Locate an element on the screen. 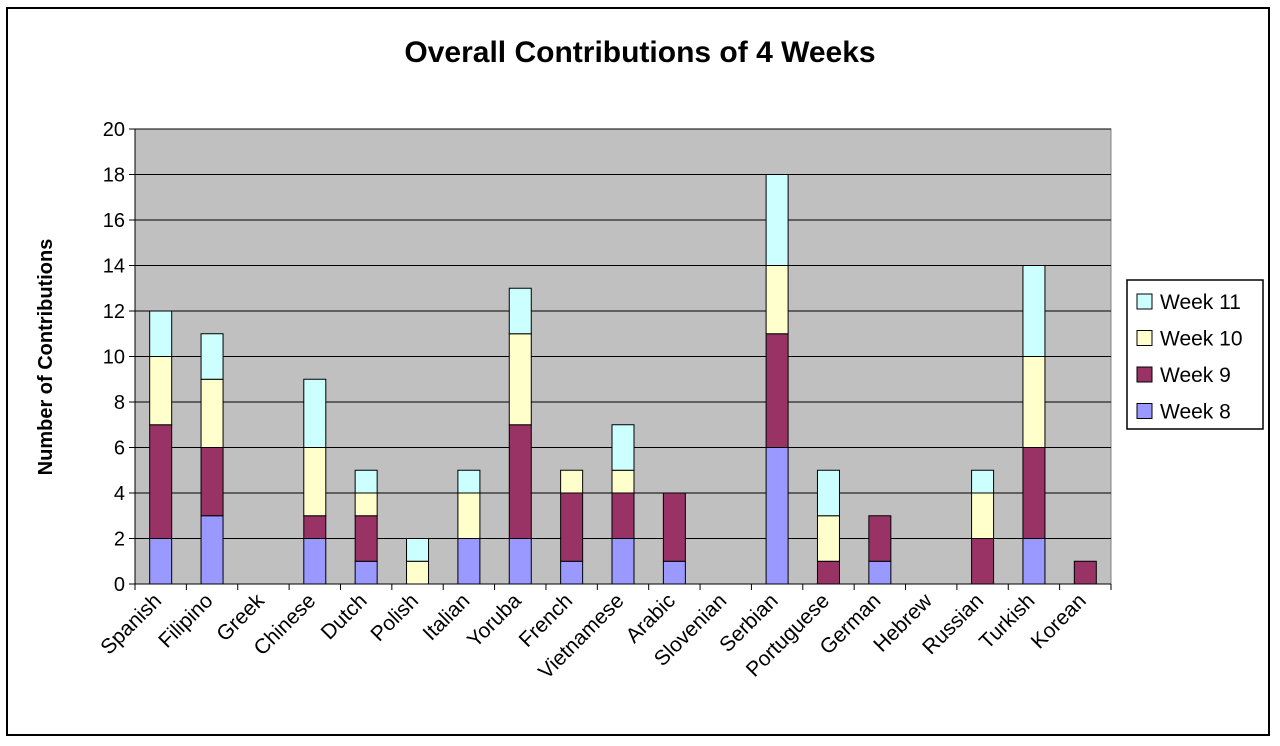  y-axis: 0 2 4 6 8 10 12 14 16 18 20 is located at coordinates (119, 357).